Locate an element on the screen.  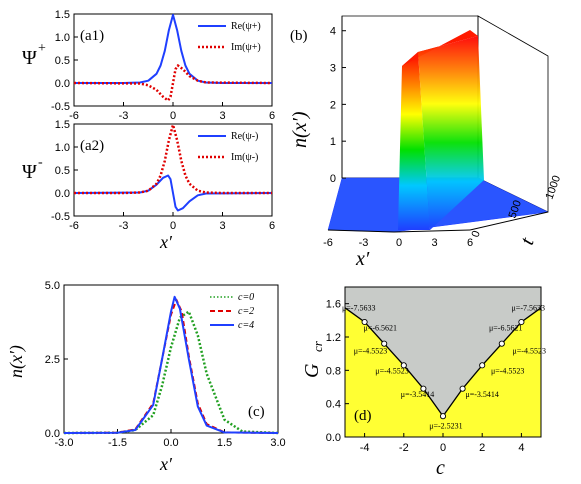
region-above is located at coordinates (443, 352).